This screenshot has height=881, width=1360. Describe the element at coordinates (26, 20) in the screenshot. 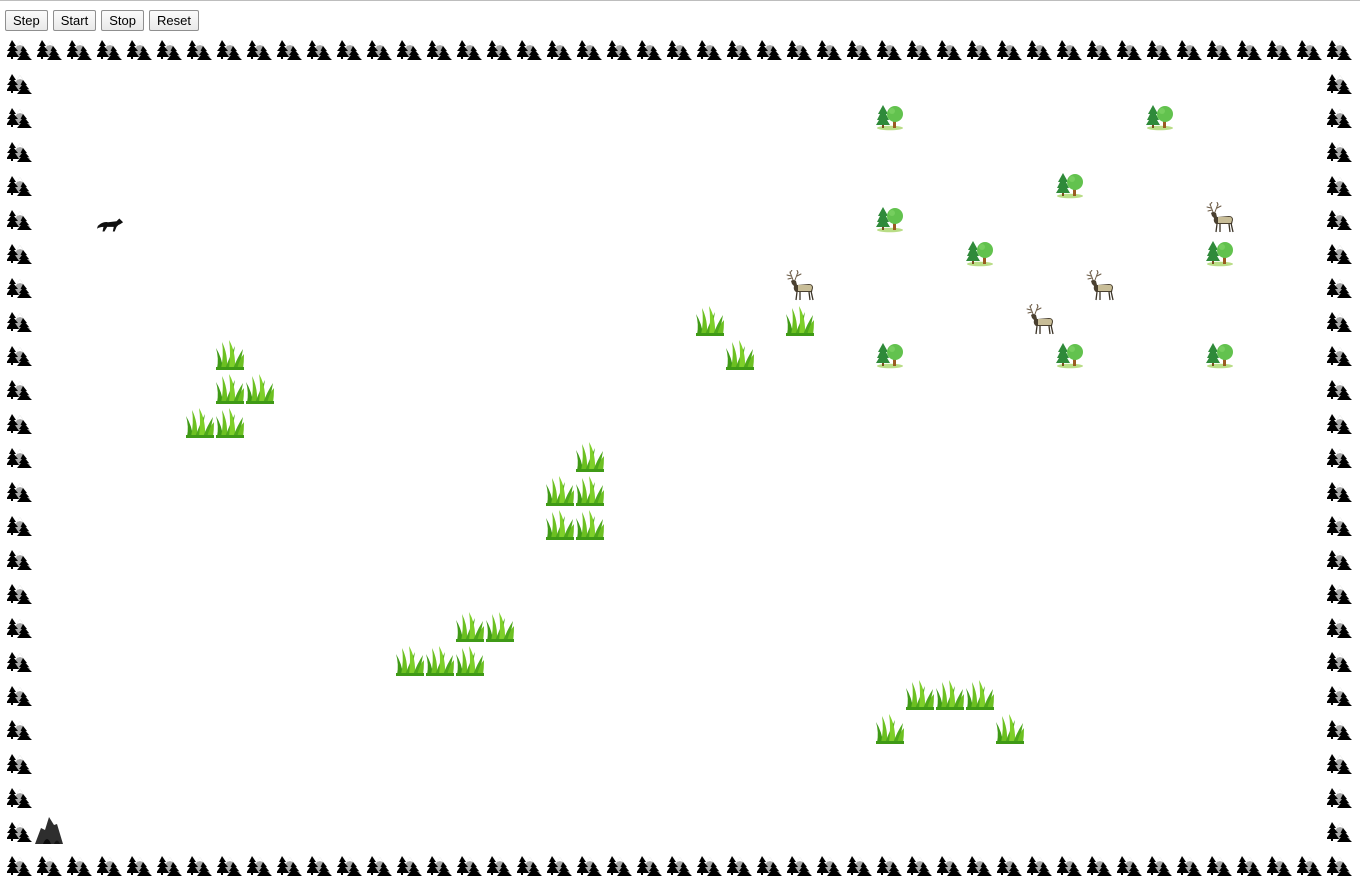

I see `step-button: Step` at that location.